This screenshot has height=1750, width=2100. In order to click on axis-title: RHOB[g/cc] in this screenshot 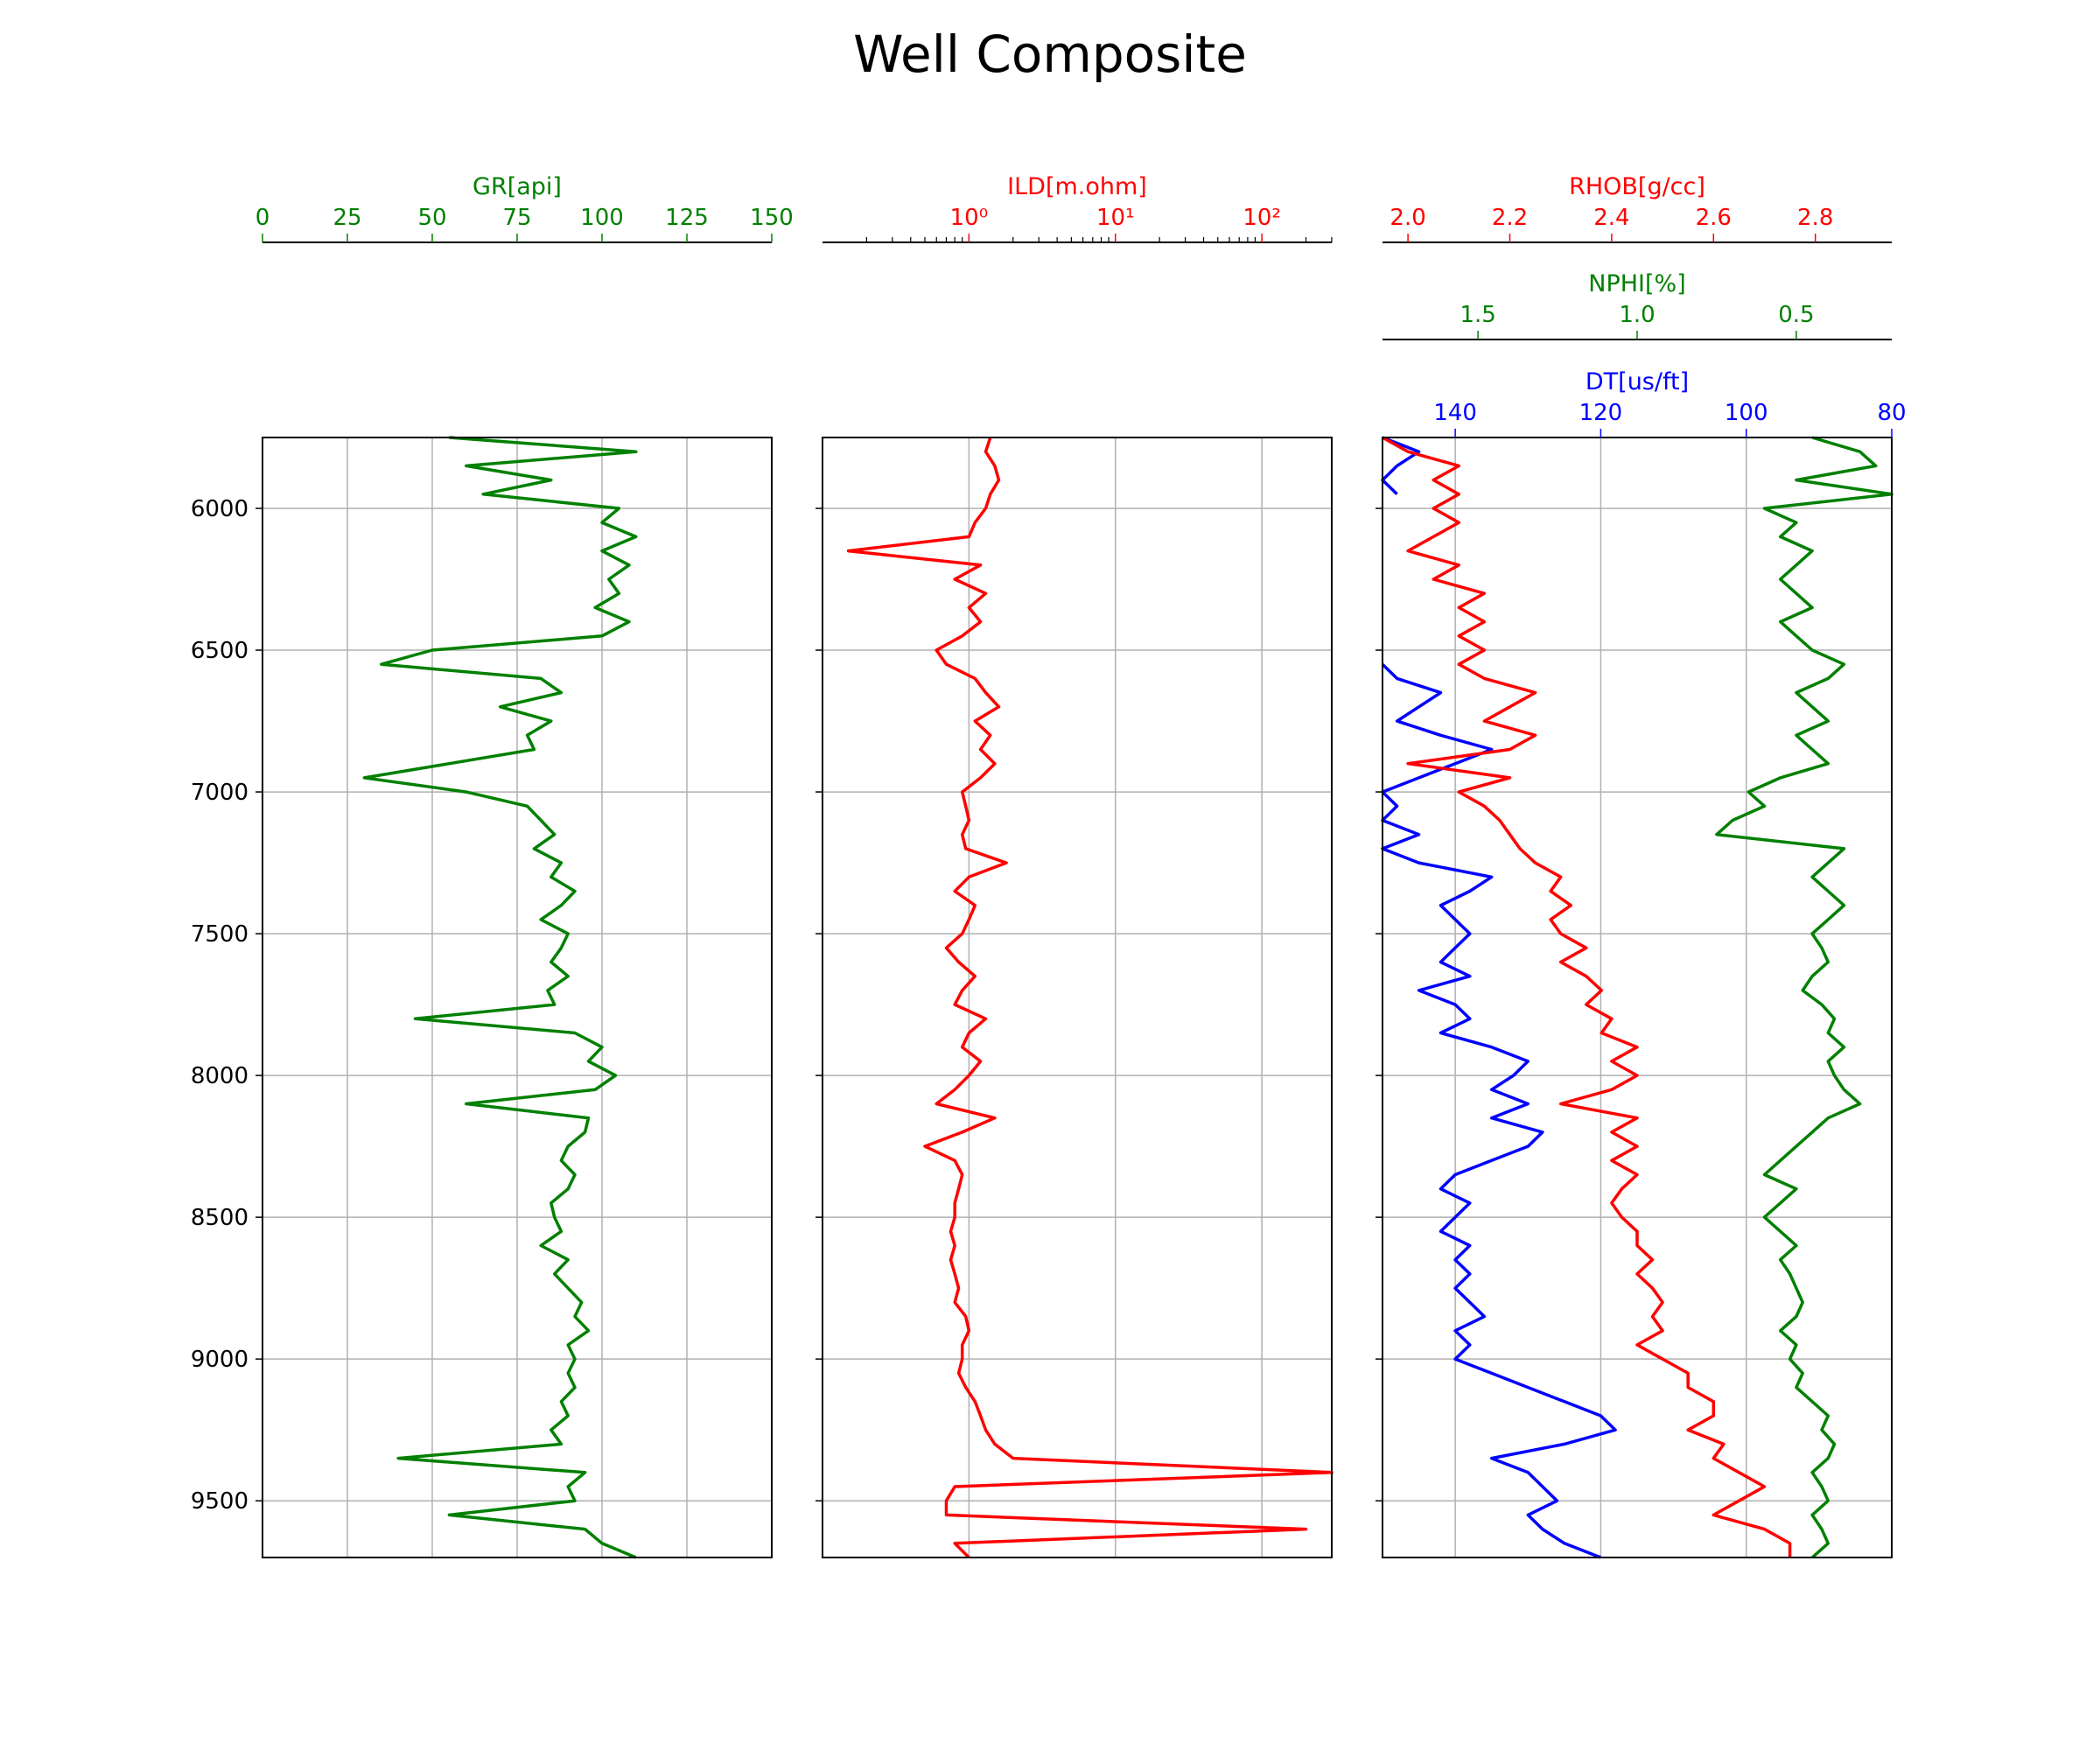, I will do `click(1637, 186)`.